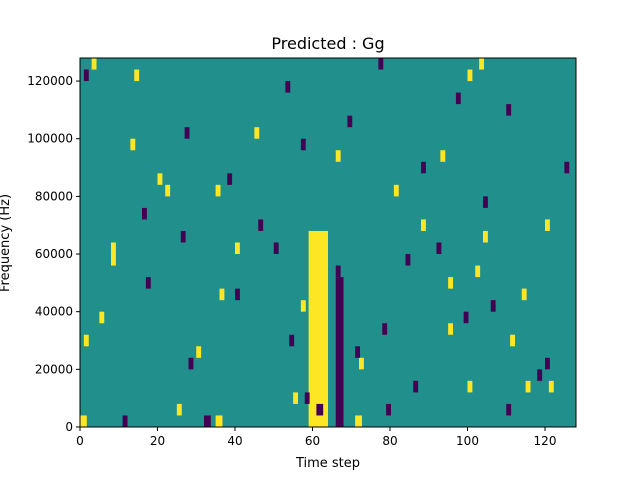  I want to click on y-tick-label: 100000, so click(50, 139).